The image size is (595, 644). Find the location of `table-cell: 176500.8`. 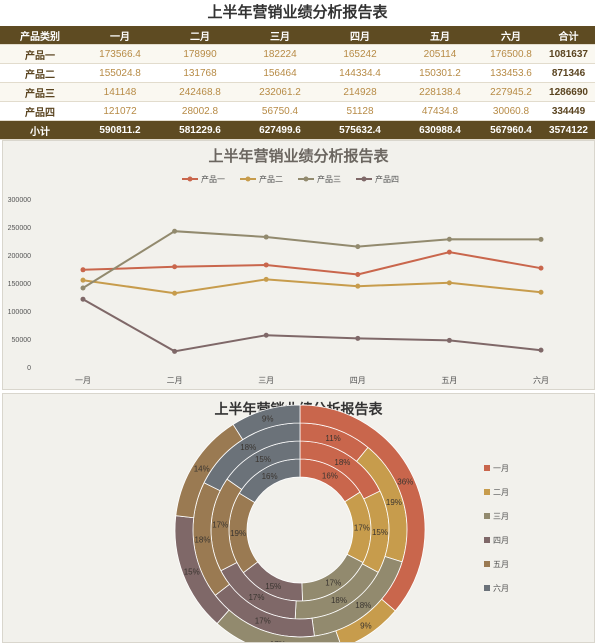

table-cell: 176500.8 is located at coordinates (511, 54).